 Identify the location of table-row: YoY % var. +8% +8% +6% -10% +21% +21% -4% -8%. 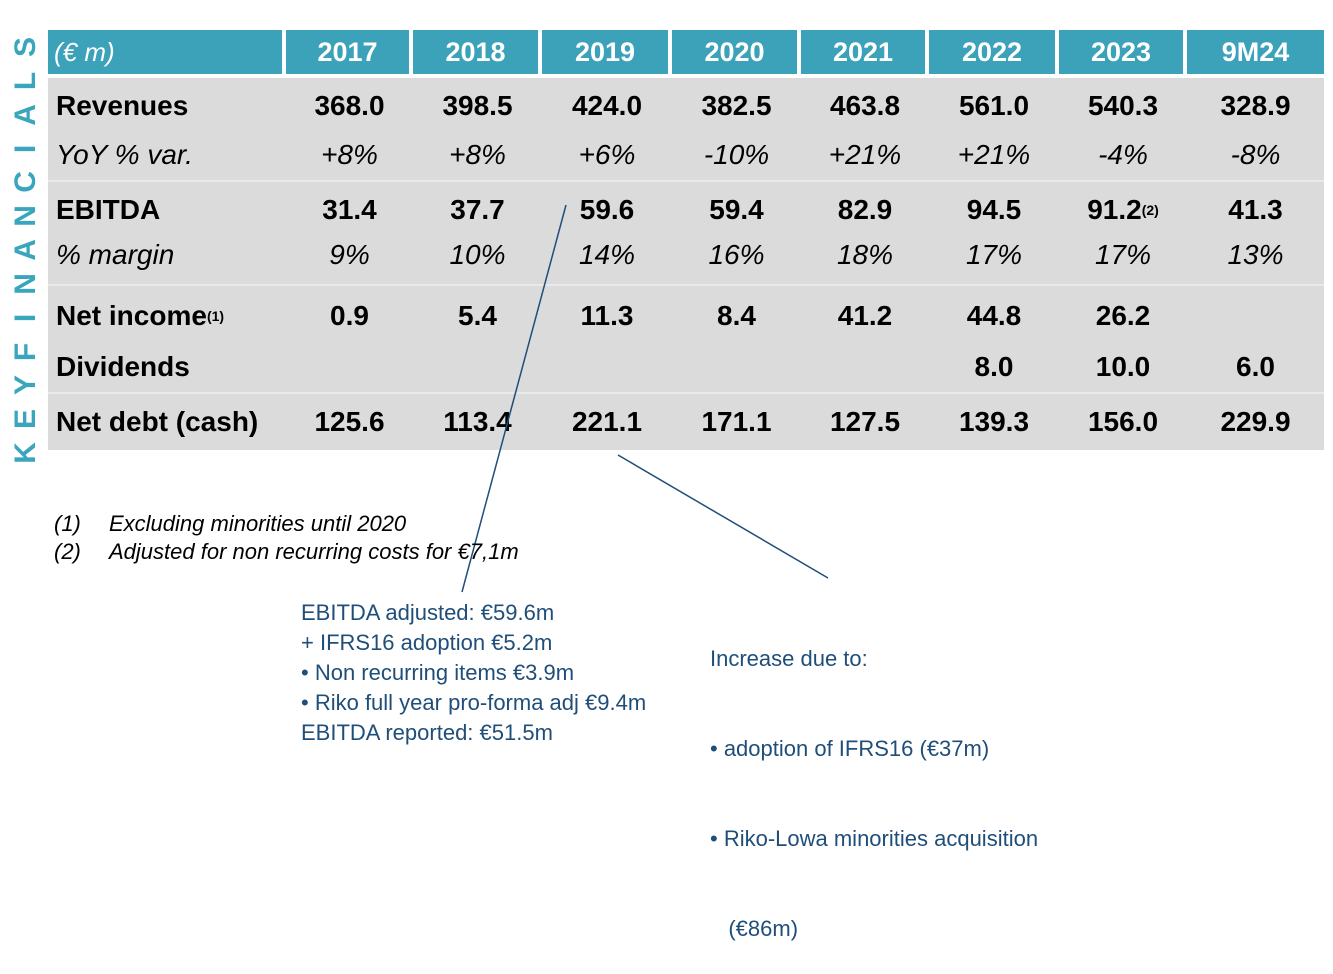
(686, 155).